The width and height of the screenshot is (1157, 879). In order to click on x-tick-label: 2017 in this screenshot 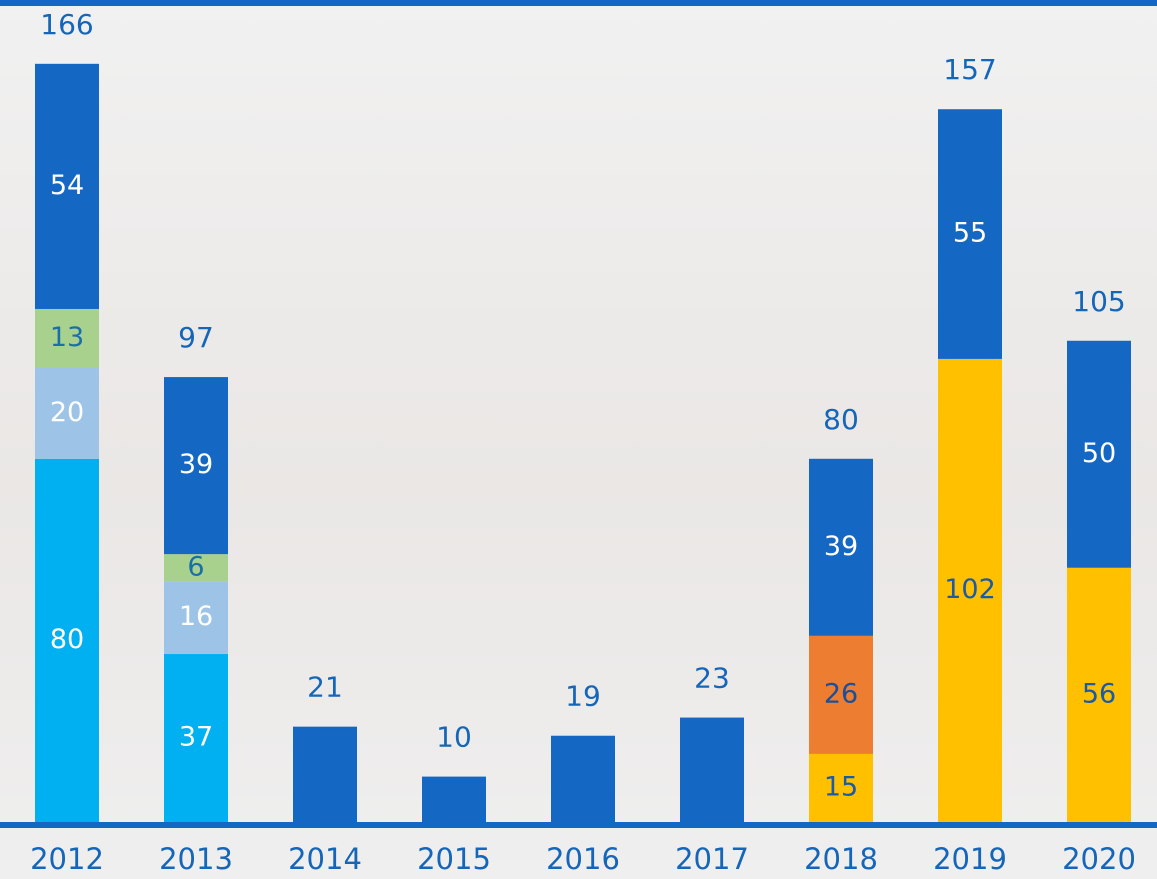, I will do `click(712, 859)`.